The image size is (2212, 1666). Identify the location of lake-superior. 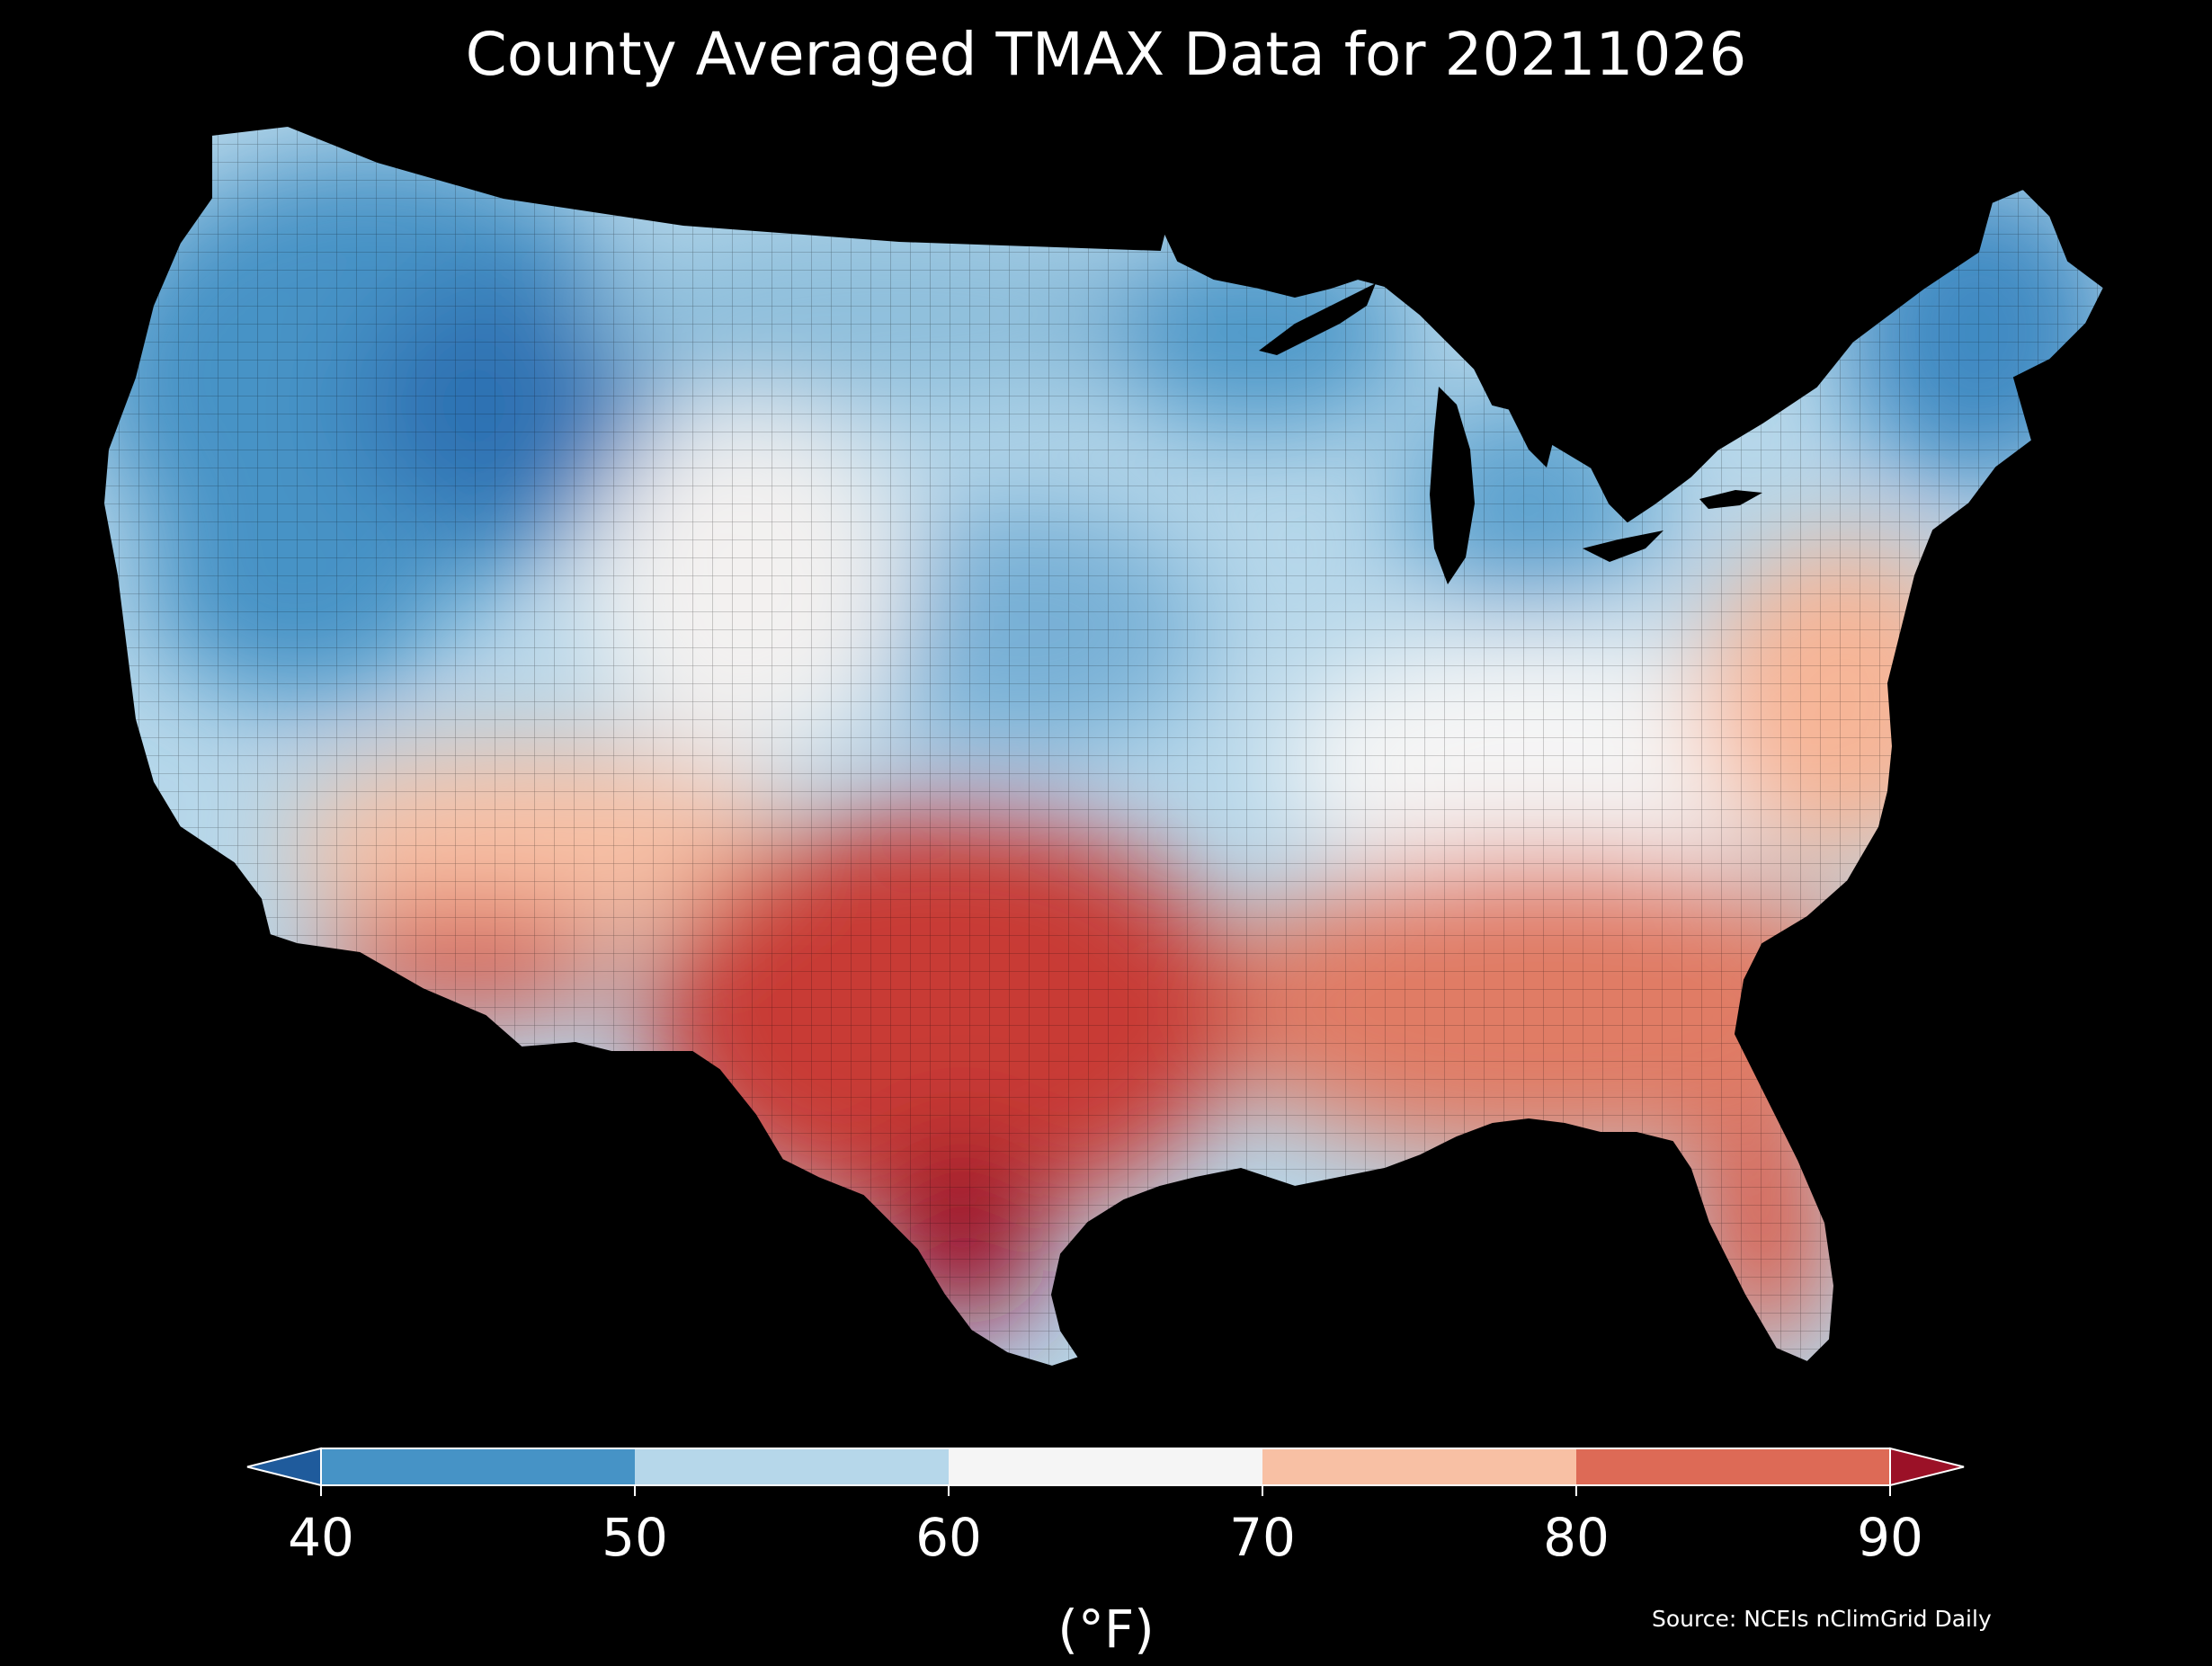
(1317, 319).